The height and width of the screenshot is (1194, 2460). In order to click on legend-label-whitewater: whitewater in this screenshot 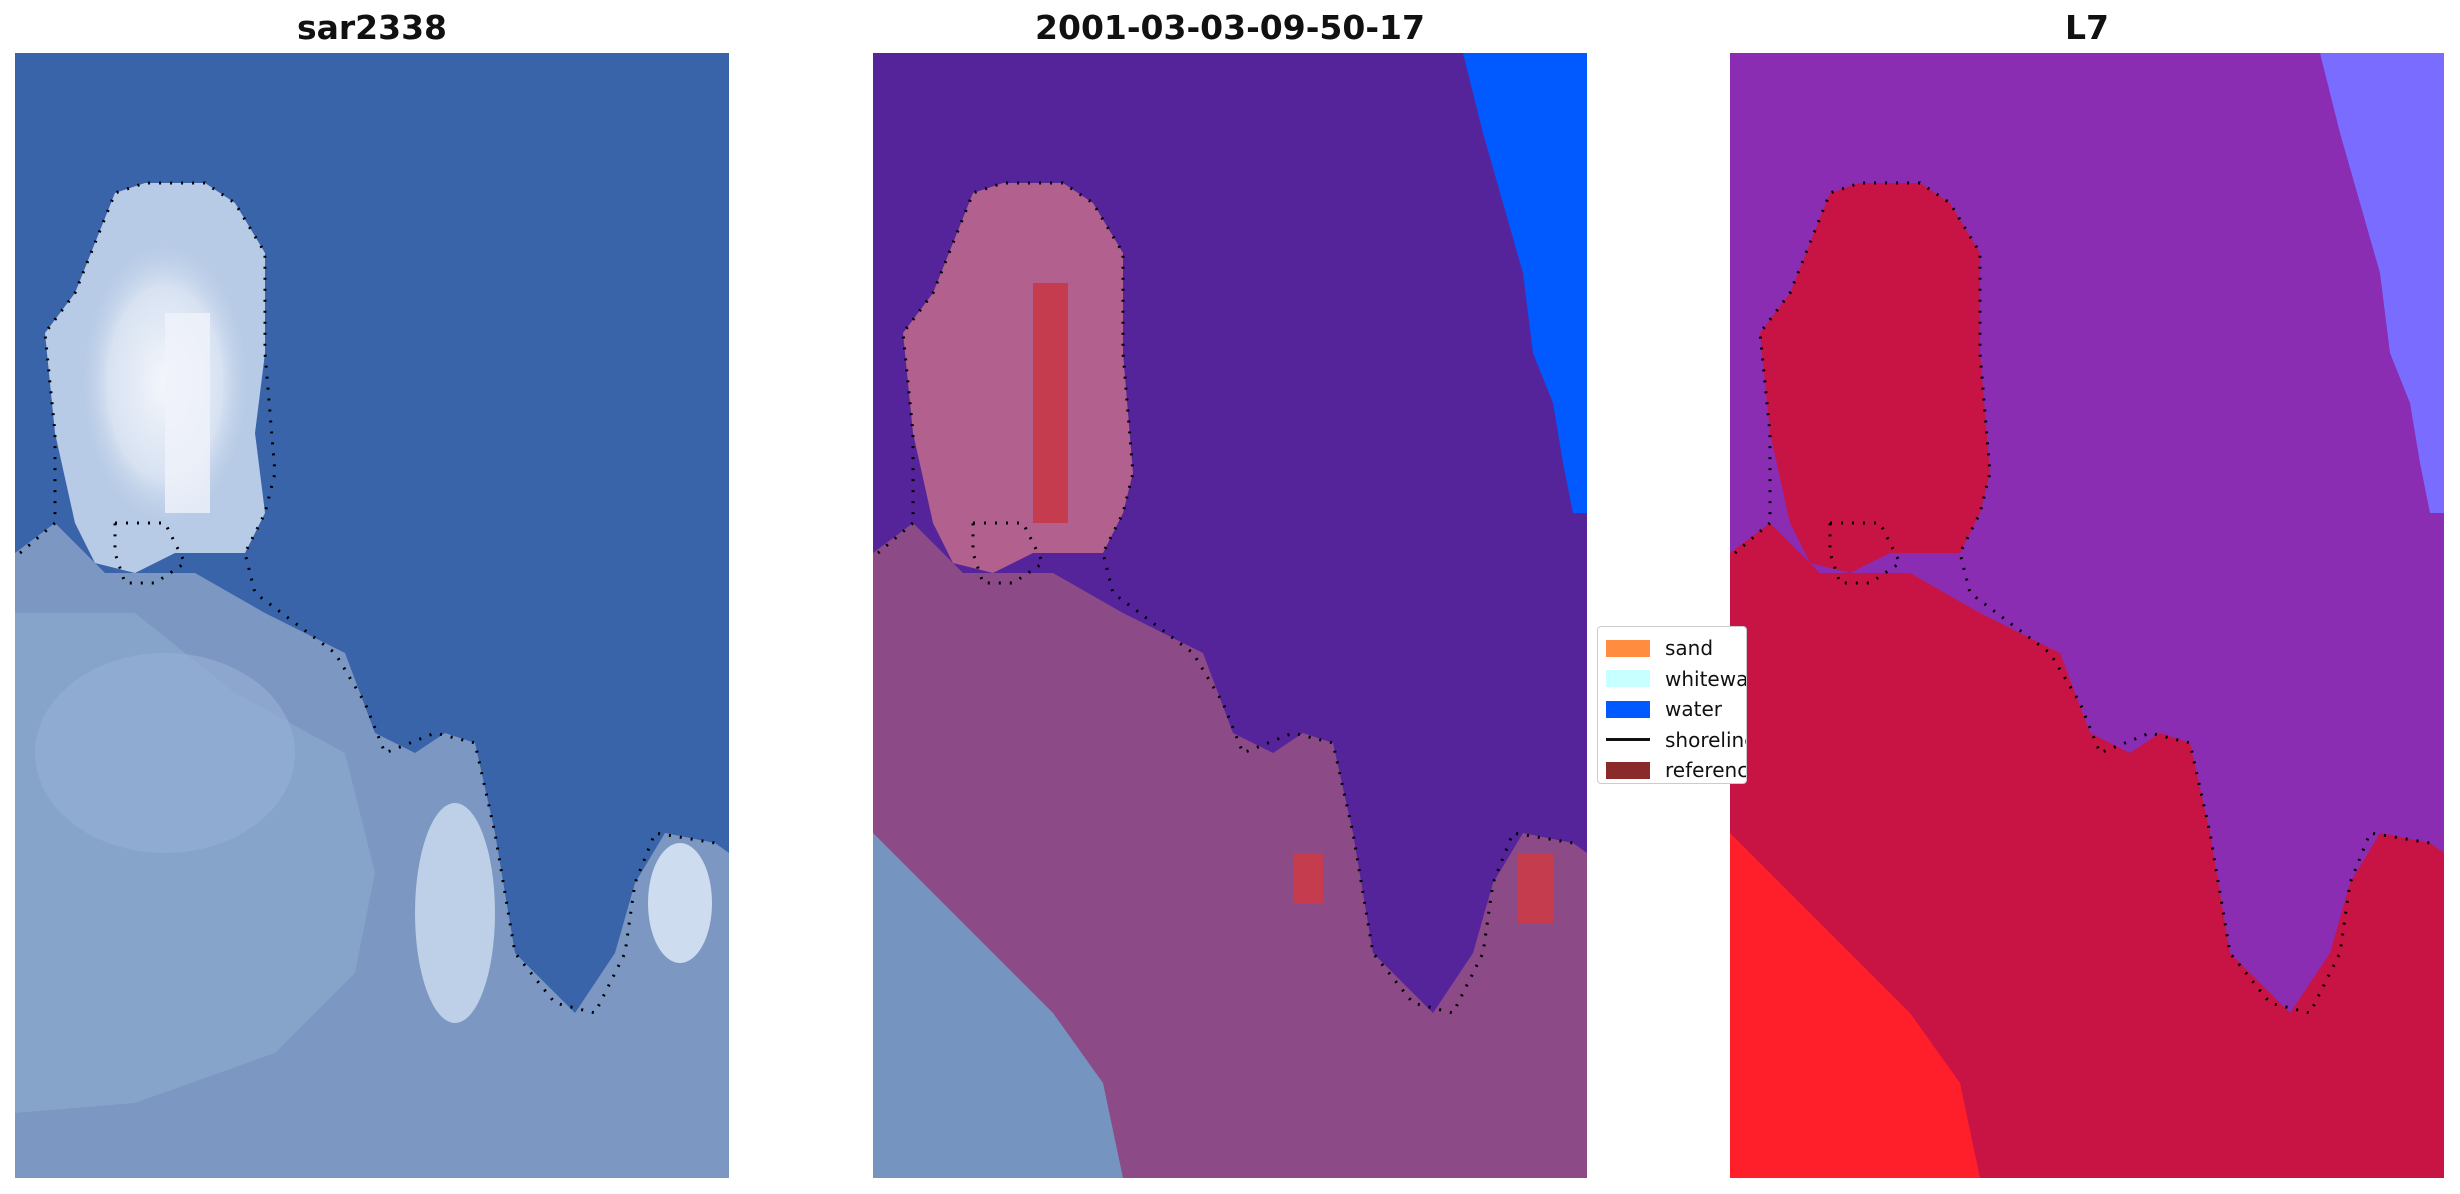, I will do `click(1706, 678)`.